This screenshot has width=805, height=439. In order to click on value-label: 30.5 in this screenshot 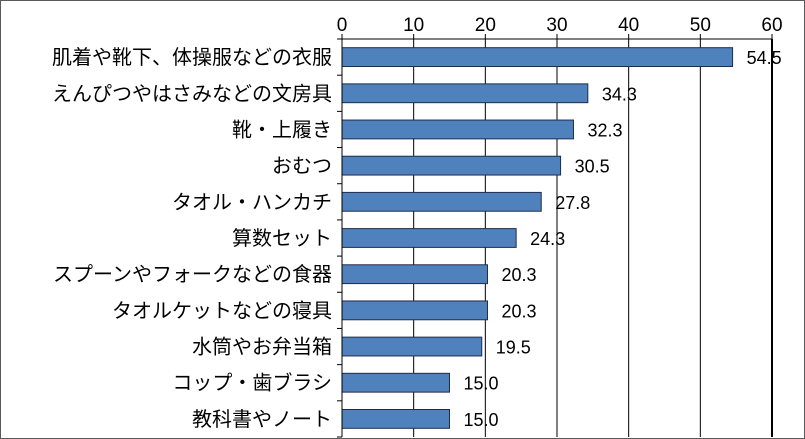, I will do `click(592, 167)`.